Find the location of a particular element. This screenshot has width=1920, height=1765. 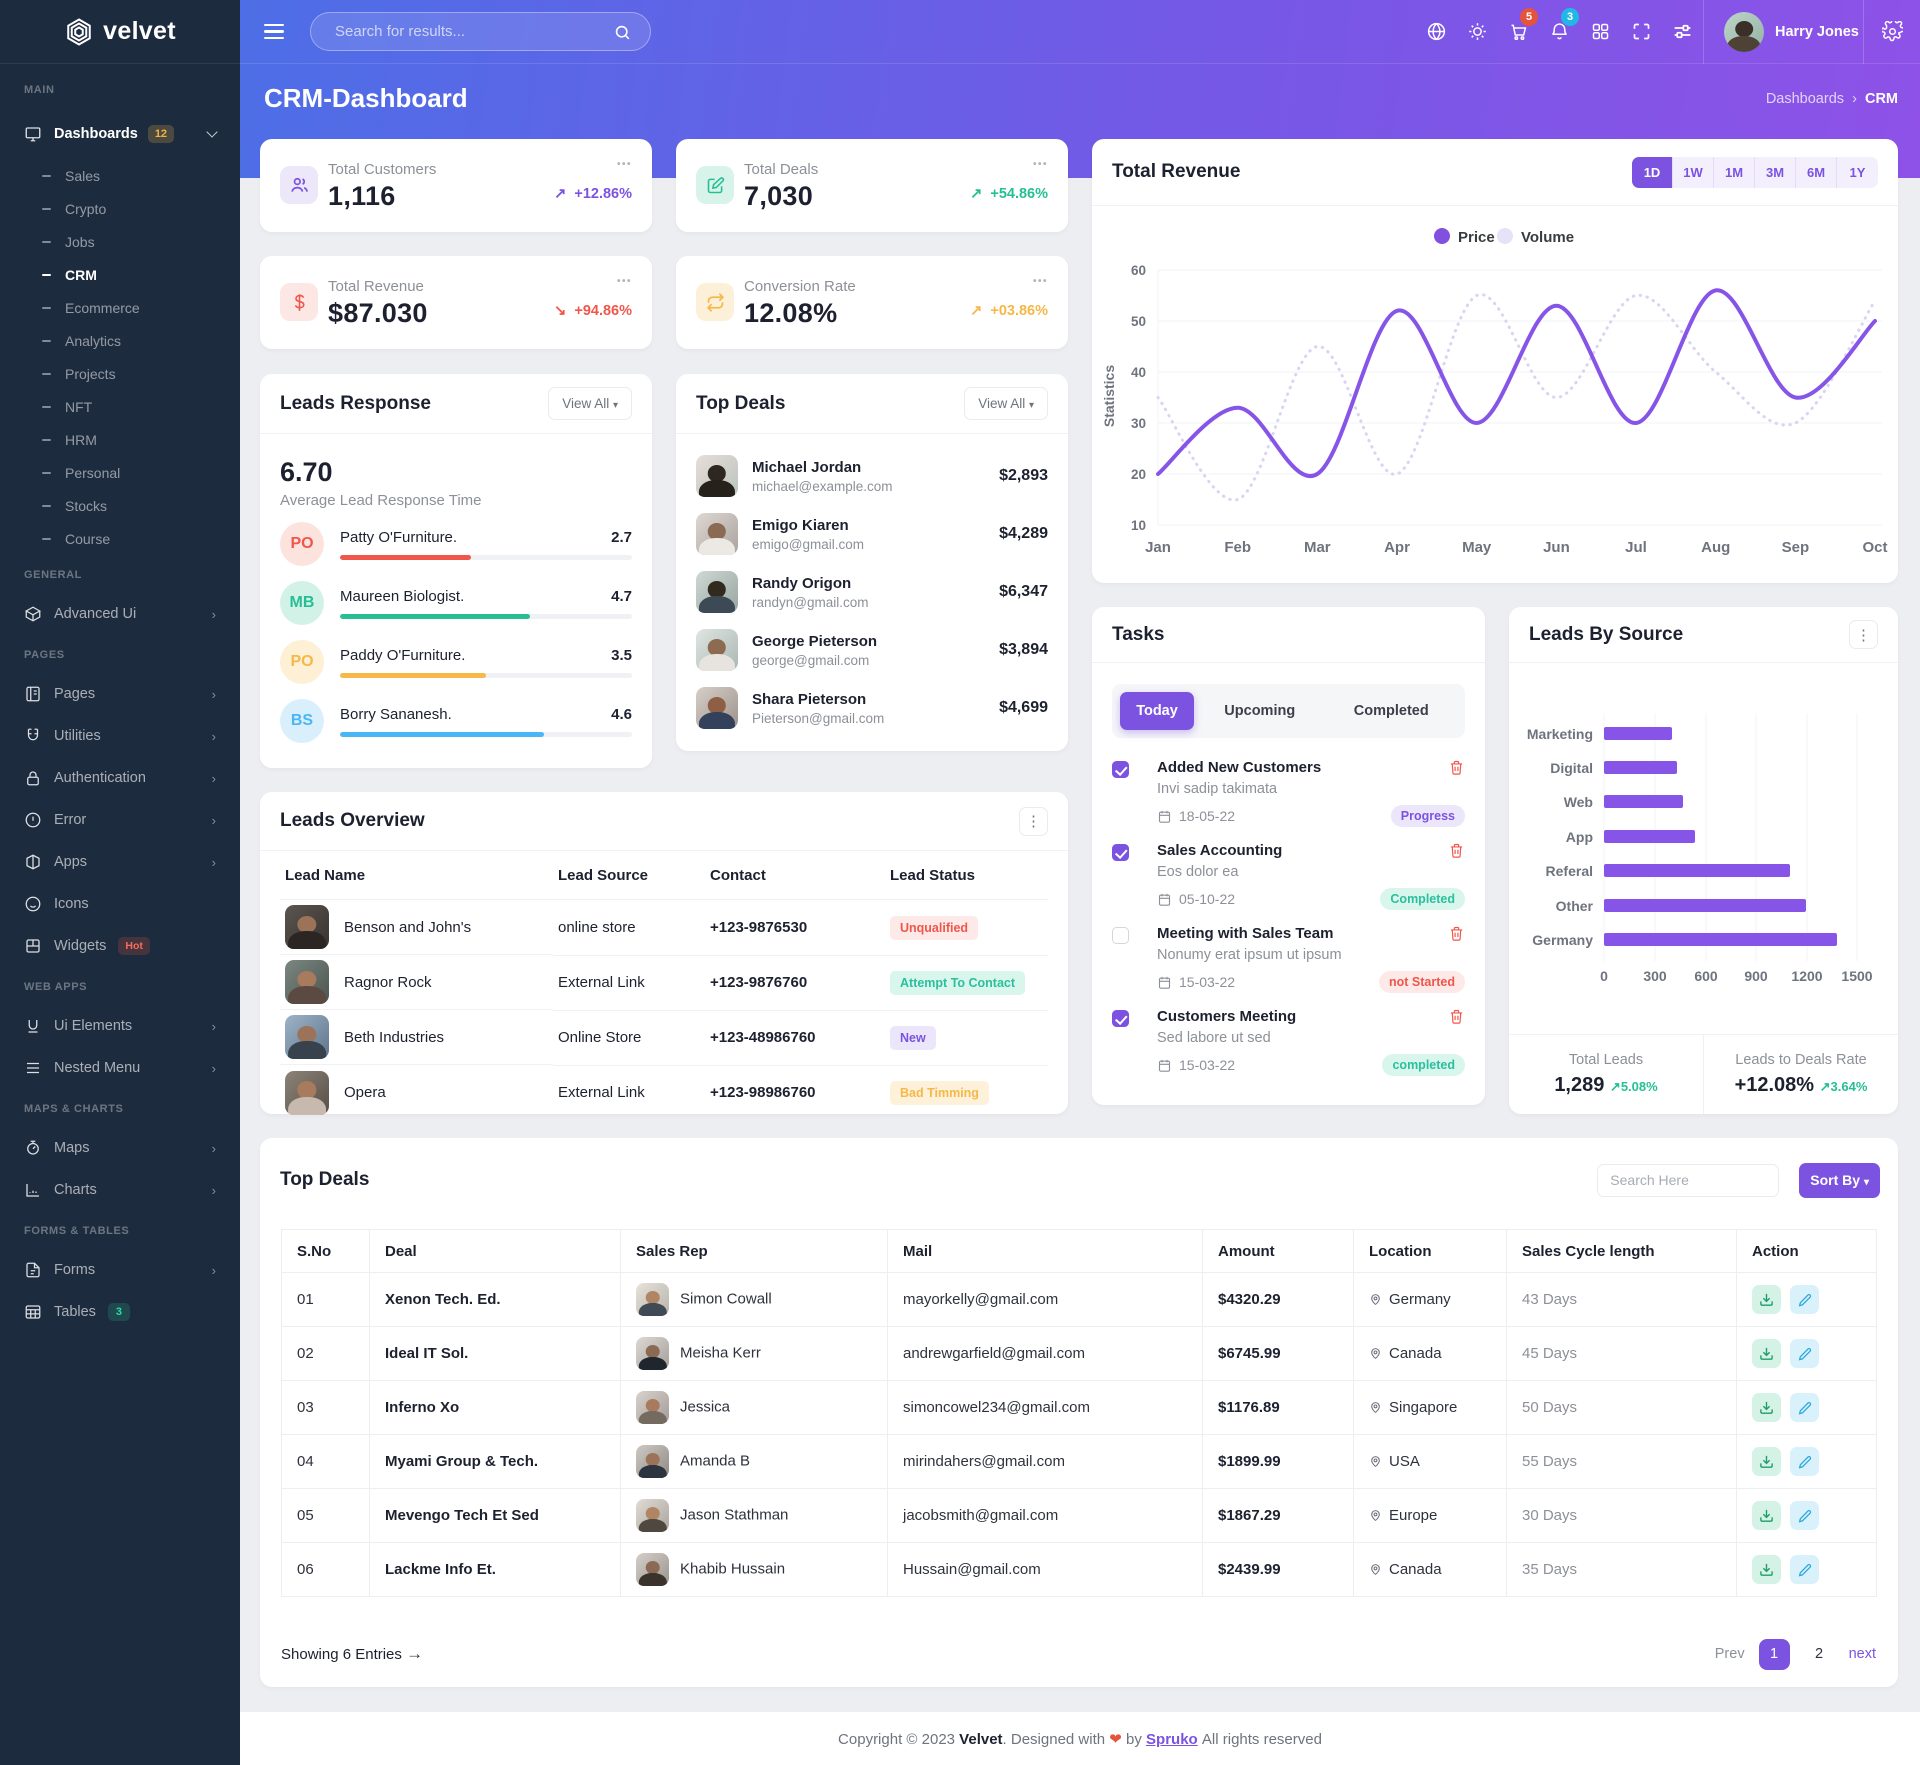

svg-text: May is located at coordinates (1477, 547).